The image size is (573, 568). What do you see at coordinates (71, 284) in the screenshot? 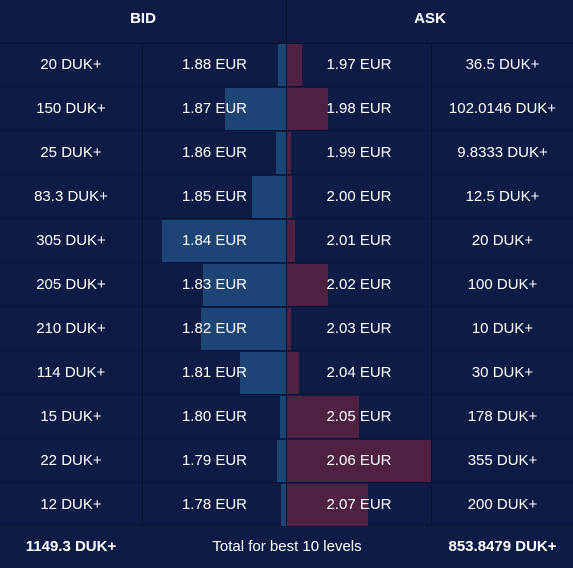
I see `bid-quantity: 205 DUK+` at bounding box center [71, 284].